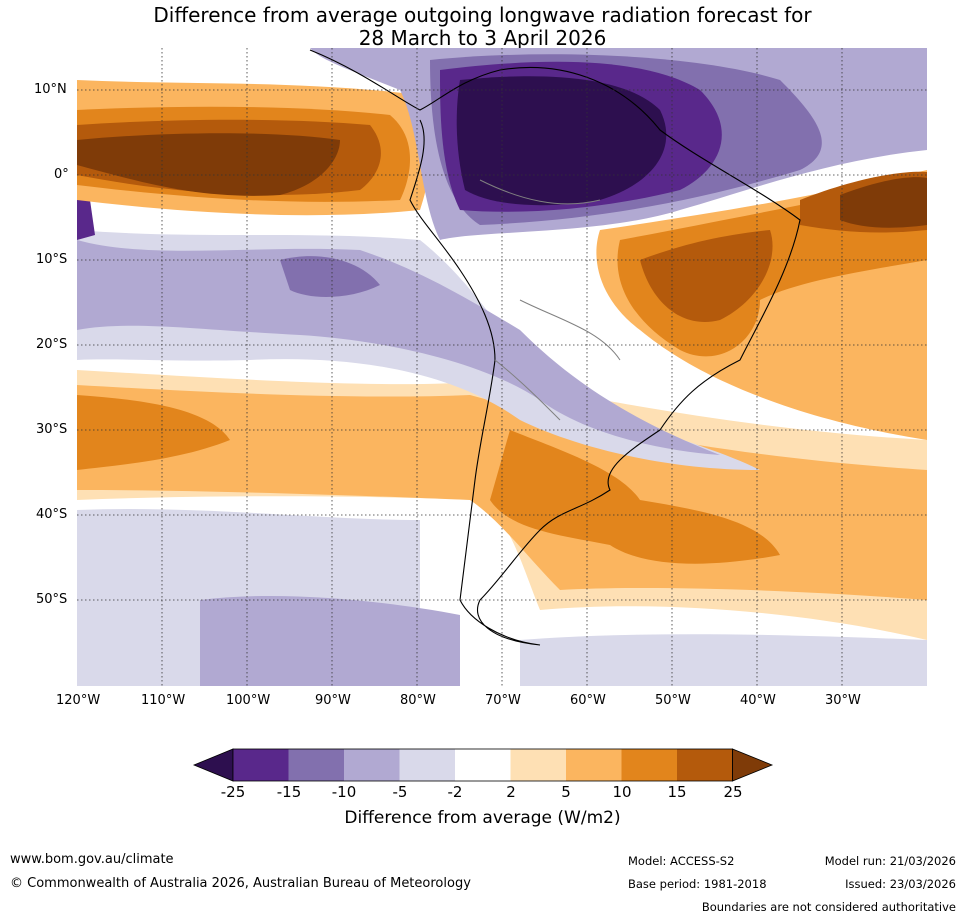  I want to click on lon-label: 120°W, so click(78, 700).